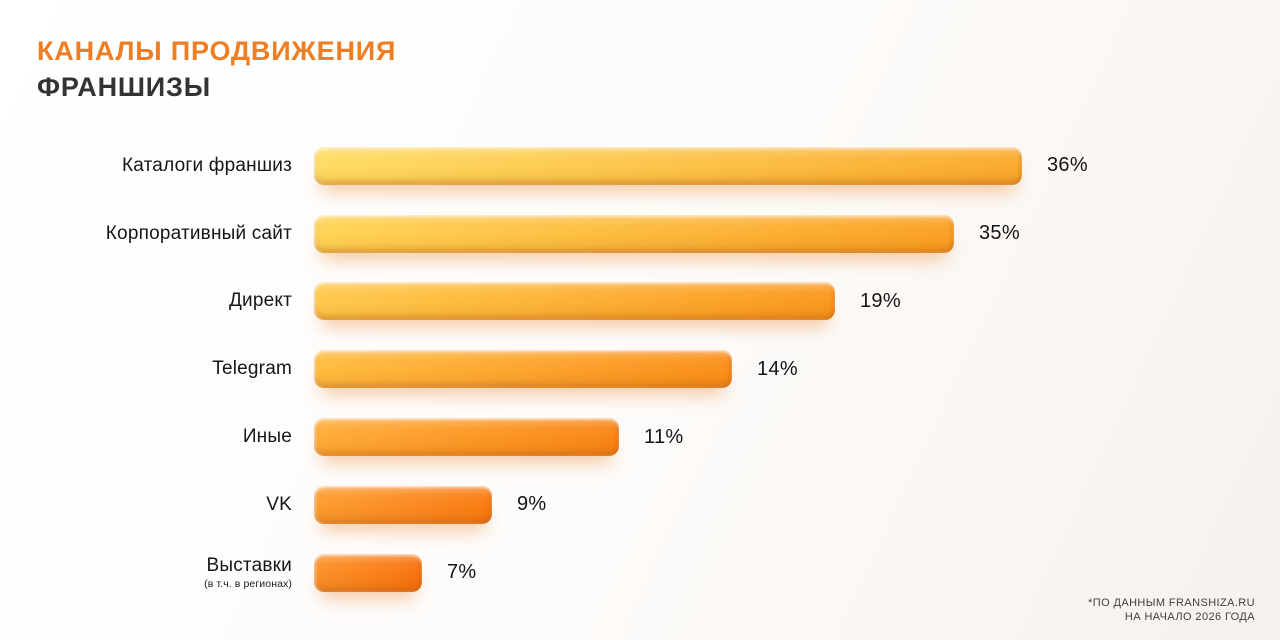 The width and height of the screenshot is (1280, 640). Describe the element at coordinates (267, 437) in the screenshot. I see `category-label-text: Иные` at that location.